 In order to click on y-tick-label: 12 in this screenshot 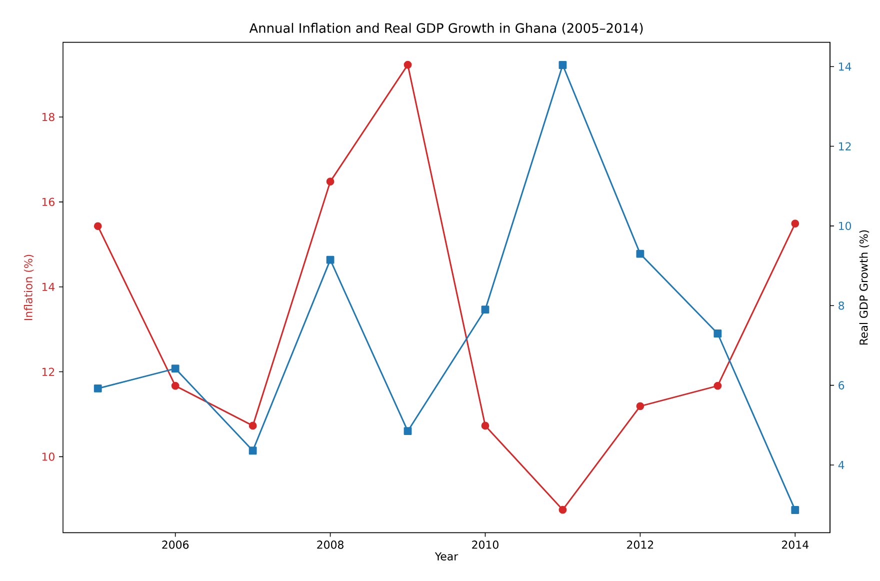, I will do `click(48, 372)`.